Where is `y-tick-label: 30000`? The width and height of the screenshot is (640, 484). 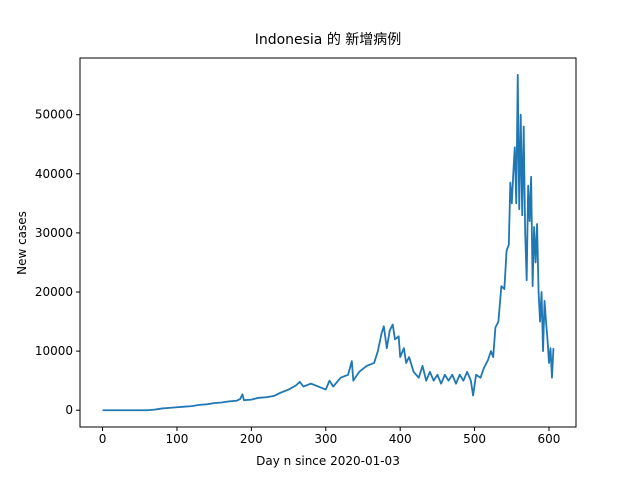 y-tick-label: 30000 is located at coordinates (54, 233).